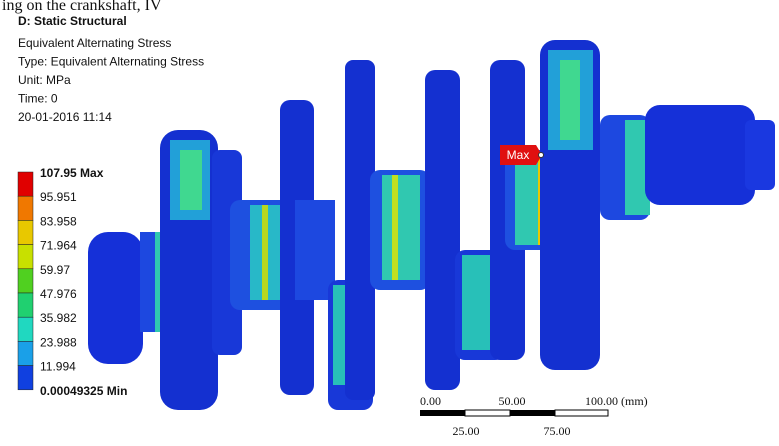 The width and height of the screenshot is (779, 446). Describe the element at coordinates (65, 117) in the screenshot. I see `header-line: 20-01-2016 11:14` at that location.